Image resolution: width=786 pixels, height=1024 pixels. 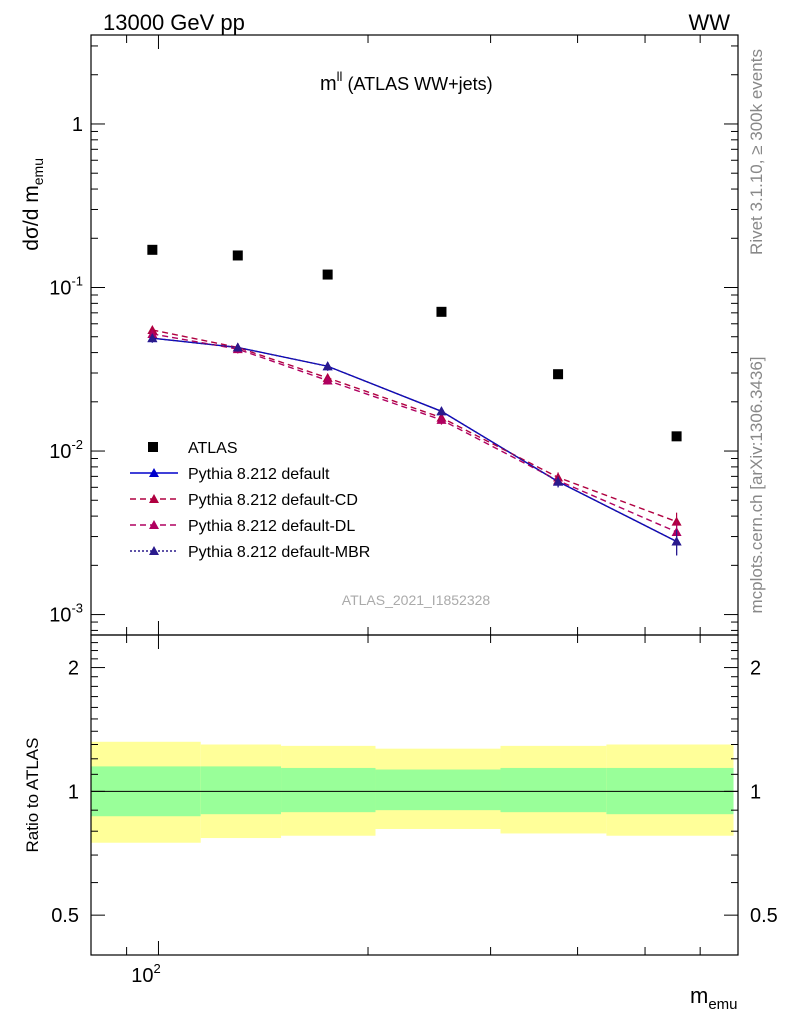 What do you see at coordinates (174, 22) in the screenshot?
I see `header-energy-label: 13000 GeV pp` at bounding box center [174, 22].